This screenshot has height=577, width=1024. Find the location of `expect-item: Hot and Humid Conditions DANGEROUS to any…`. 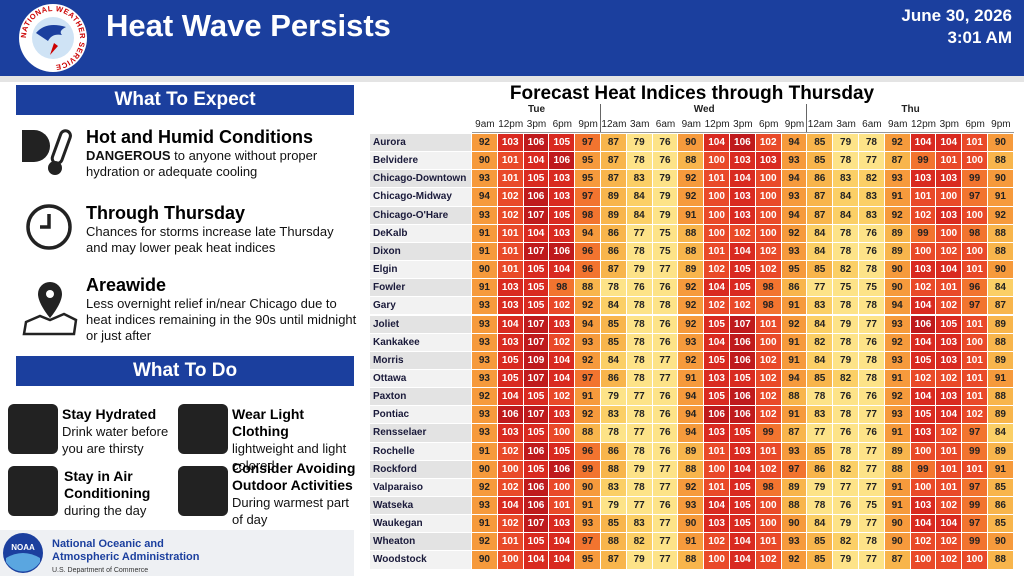

expect-item: Hot and Humid Conditions DANGEROUS to any… is located at coordinates (222, 153).